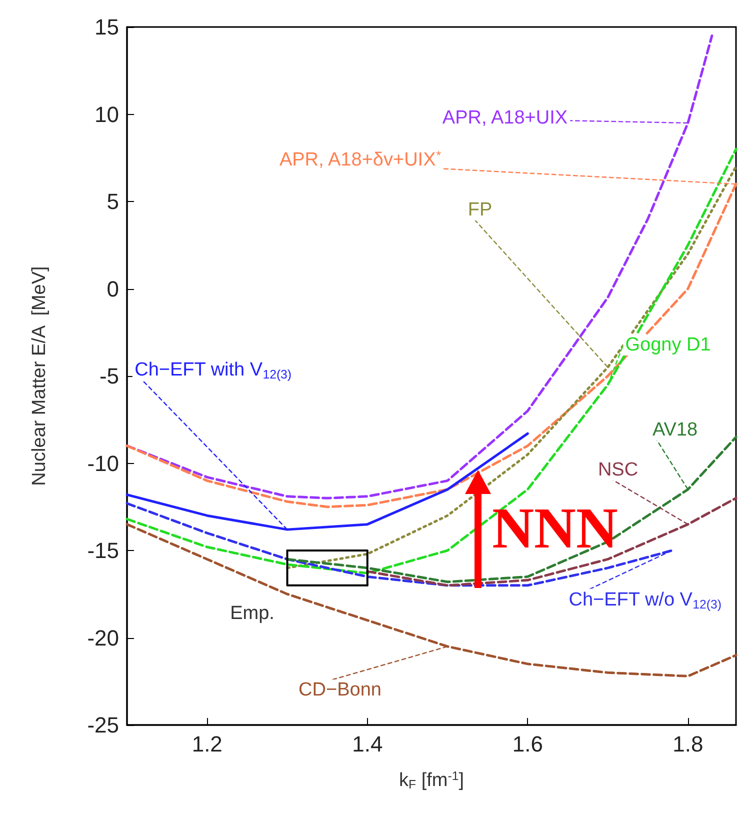 The width and height of the screenshot is (738, 813). What do you see at coordinates (103, 463) in the screenshot?
I see `y-tick-label: -10` at bounding box center [103, 463].